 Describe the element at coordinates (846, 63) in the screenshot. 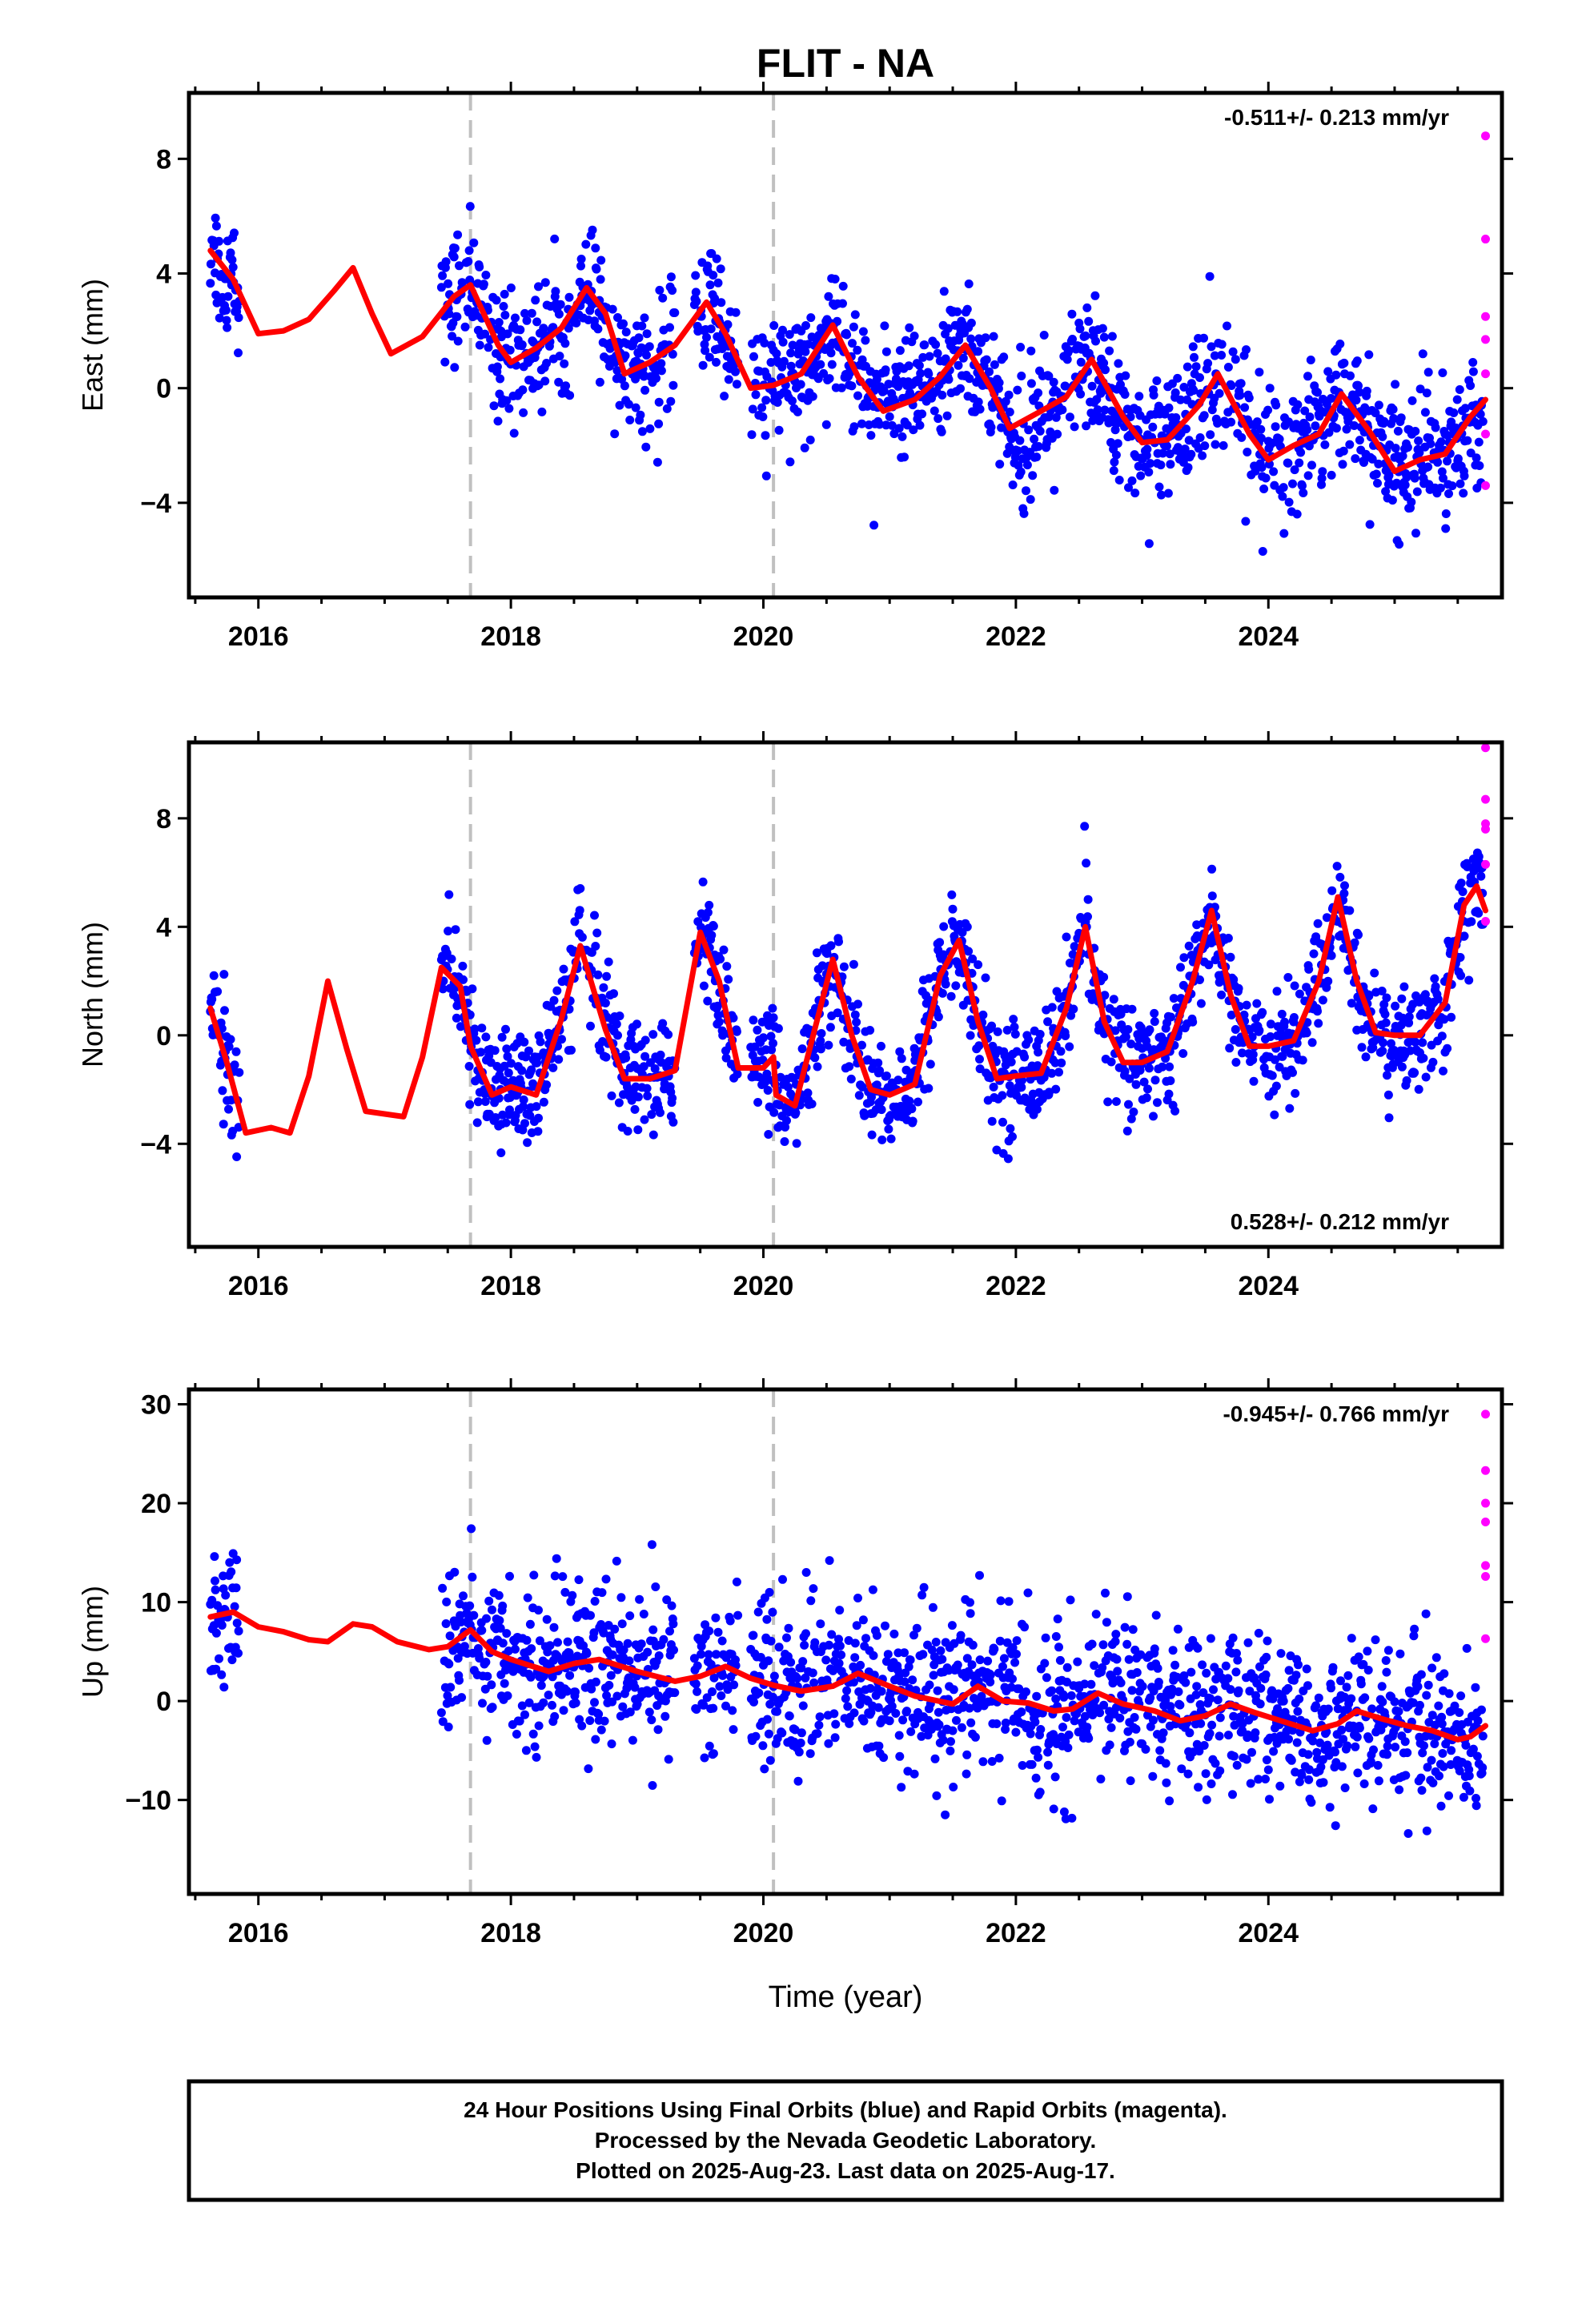

I see `chart-title: FLIT - NA` at that location.